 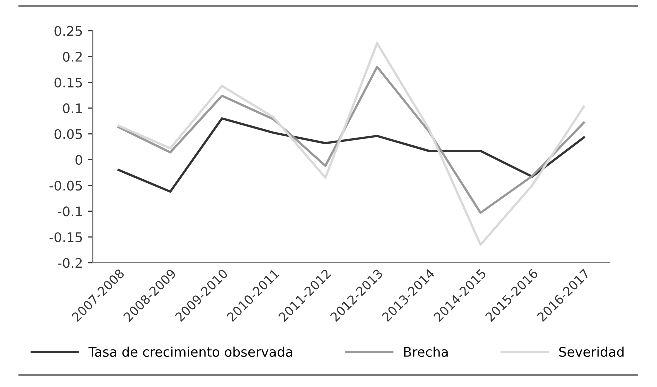 What do you see at coordinates (72, 109) in the screenshot?
I see `y-tick-label: 0.1` at bounding box center [72, 109].